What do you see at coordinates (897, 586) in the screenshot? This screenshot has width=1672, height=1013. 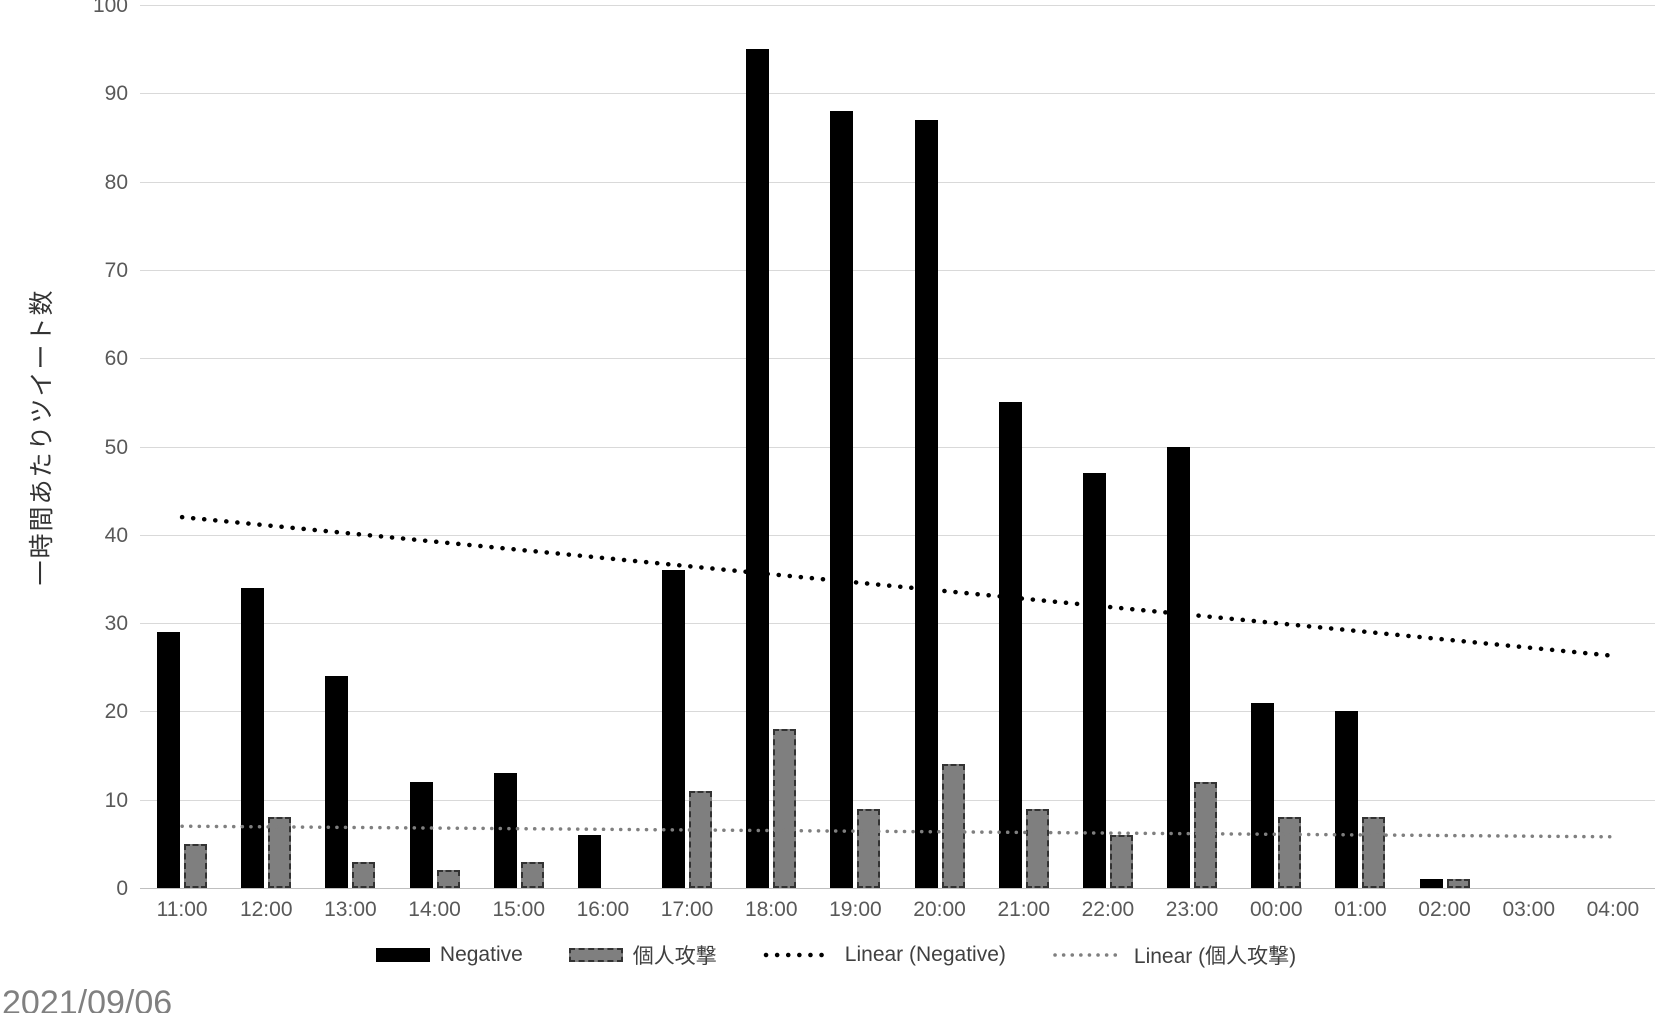 I see `trendline-negative` at bounding box center [897, 586].